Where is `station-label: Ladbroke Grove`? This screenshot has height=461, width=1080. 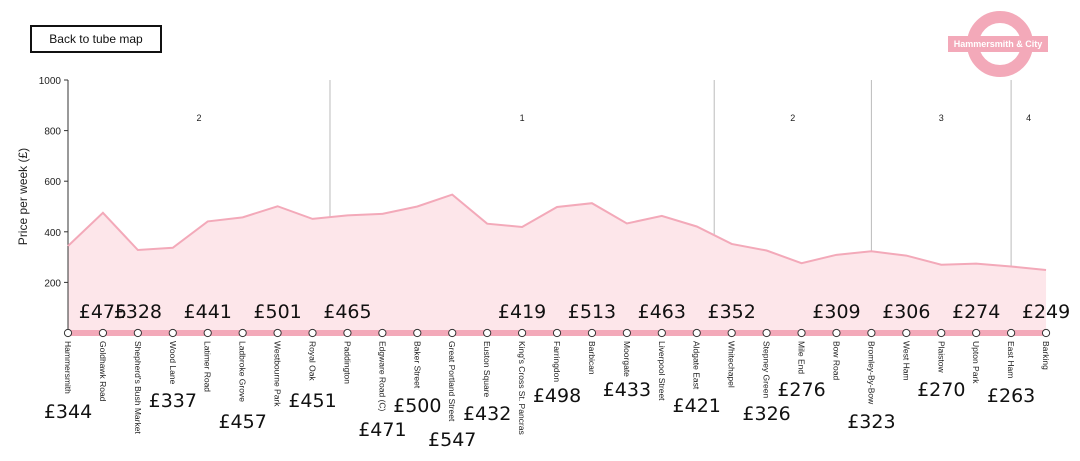
station-label: Ladbroke Grove is located at coordinates (243, 371).